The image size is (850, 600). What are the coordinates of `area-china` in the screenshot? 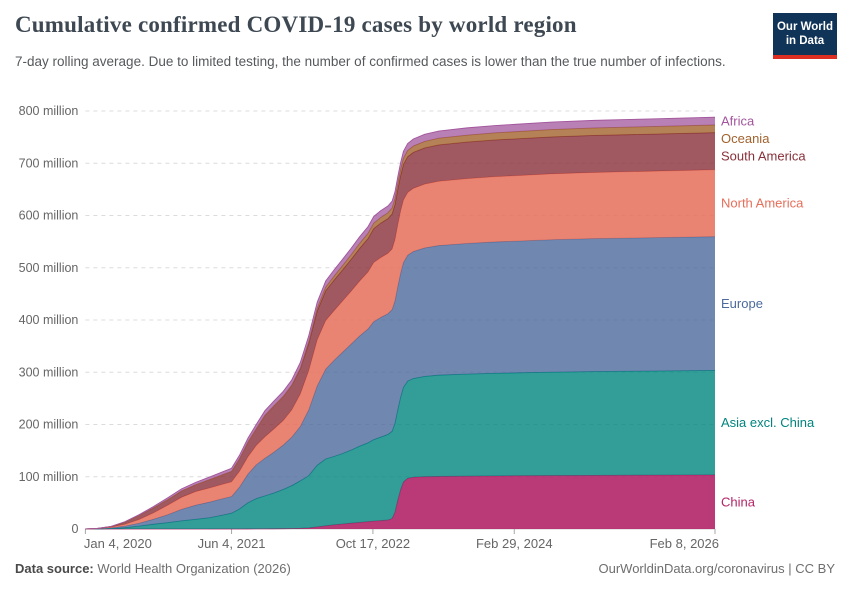 It's located at (400, 501).